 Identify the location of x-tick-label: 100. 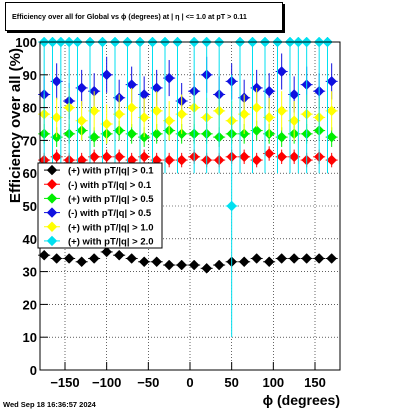
(273, 382).